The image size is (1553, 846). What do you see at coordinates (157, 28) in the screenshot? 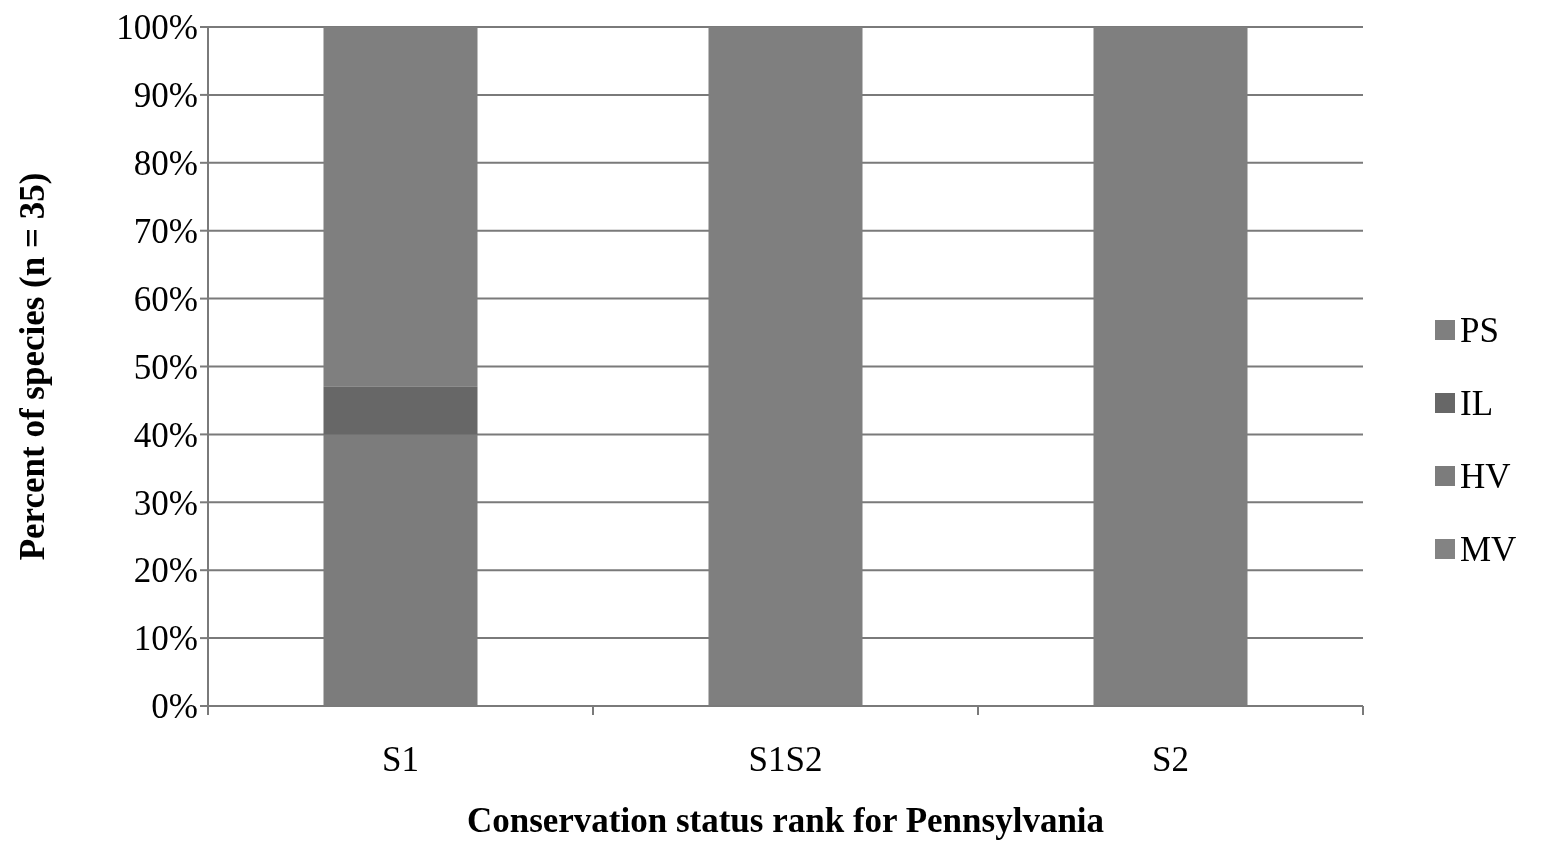
I see `y-tick-label: 100%` at bounding box center [157, 28].